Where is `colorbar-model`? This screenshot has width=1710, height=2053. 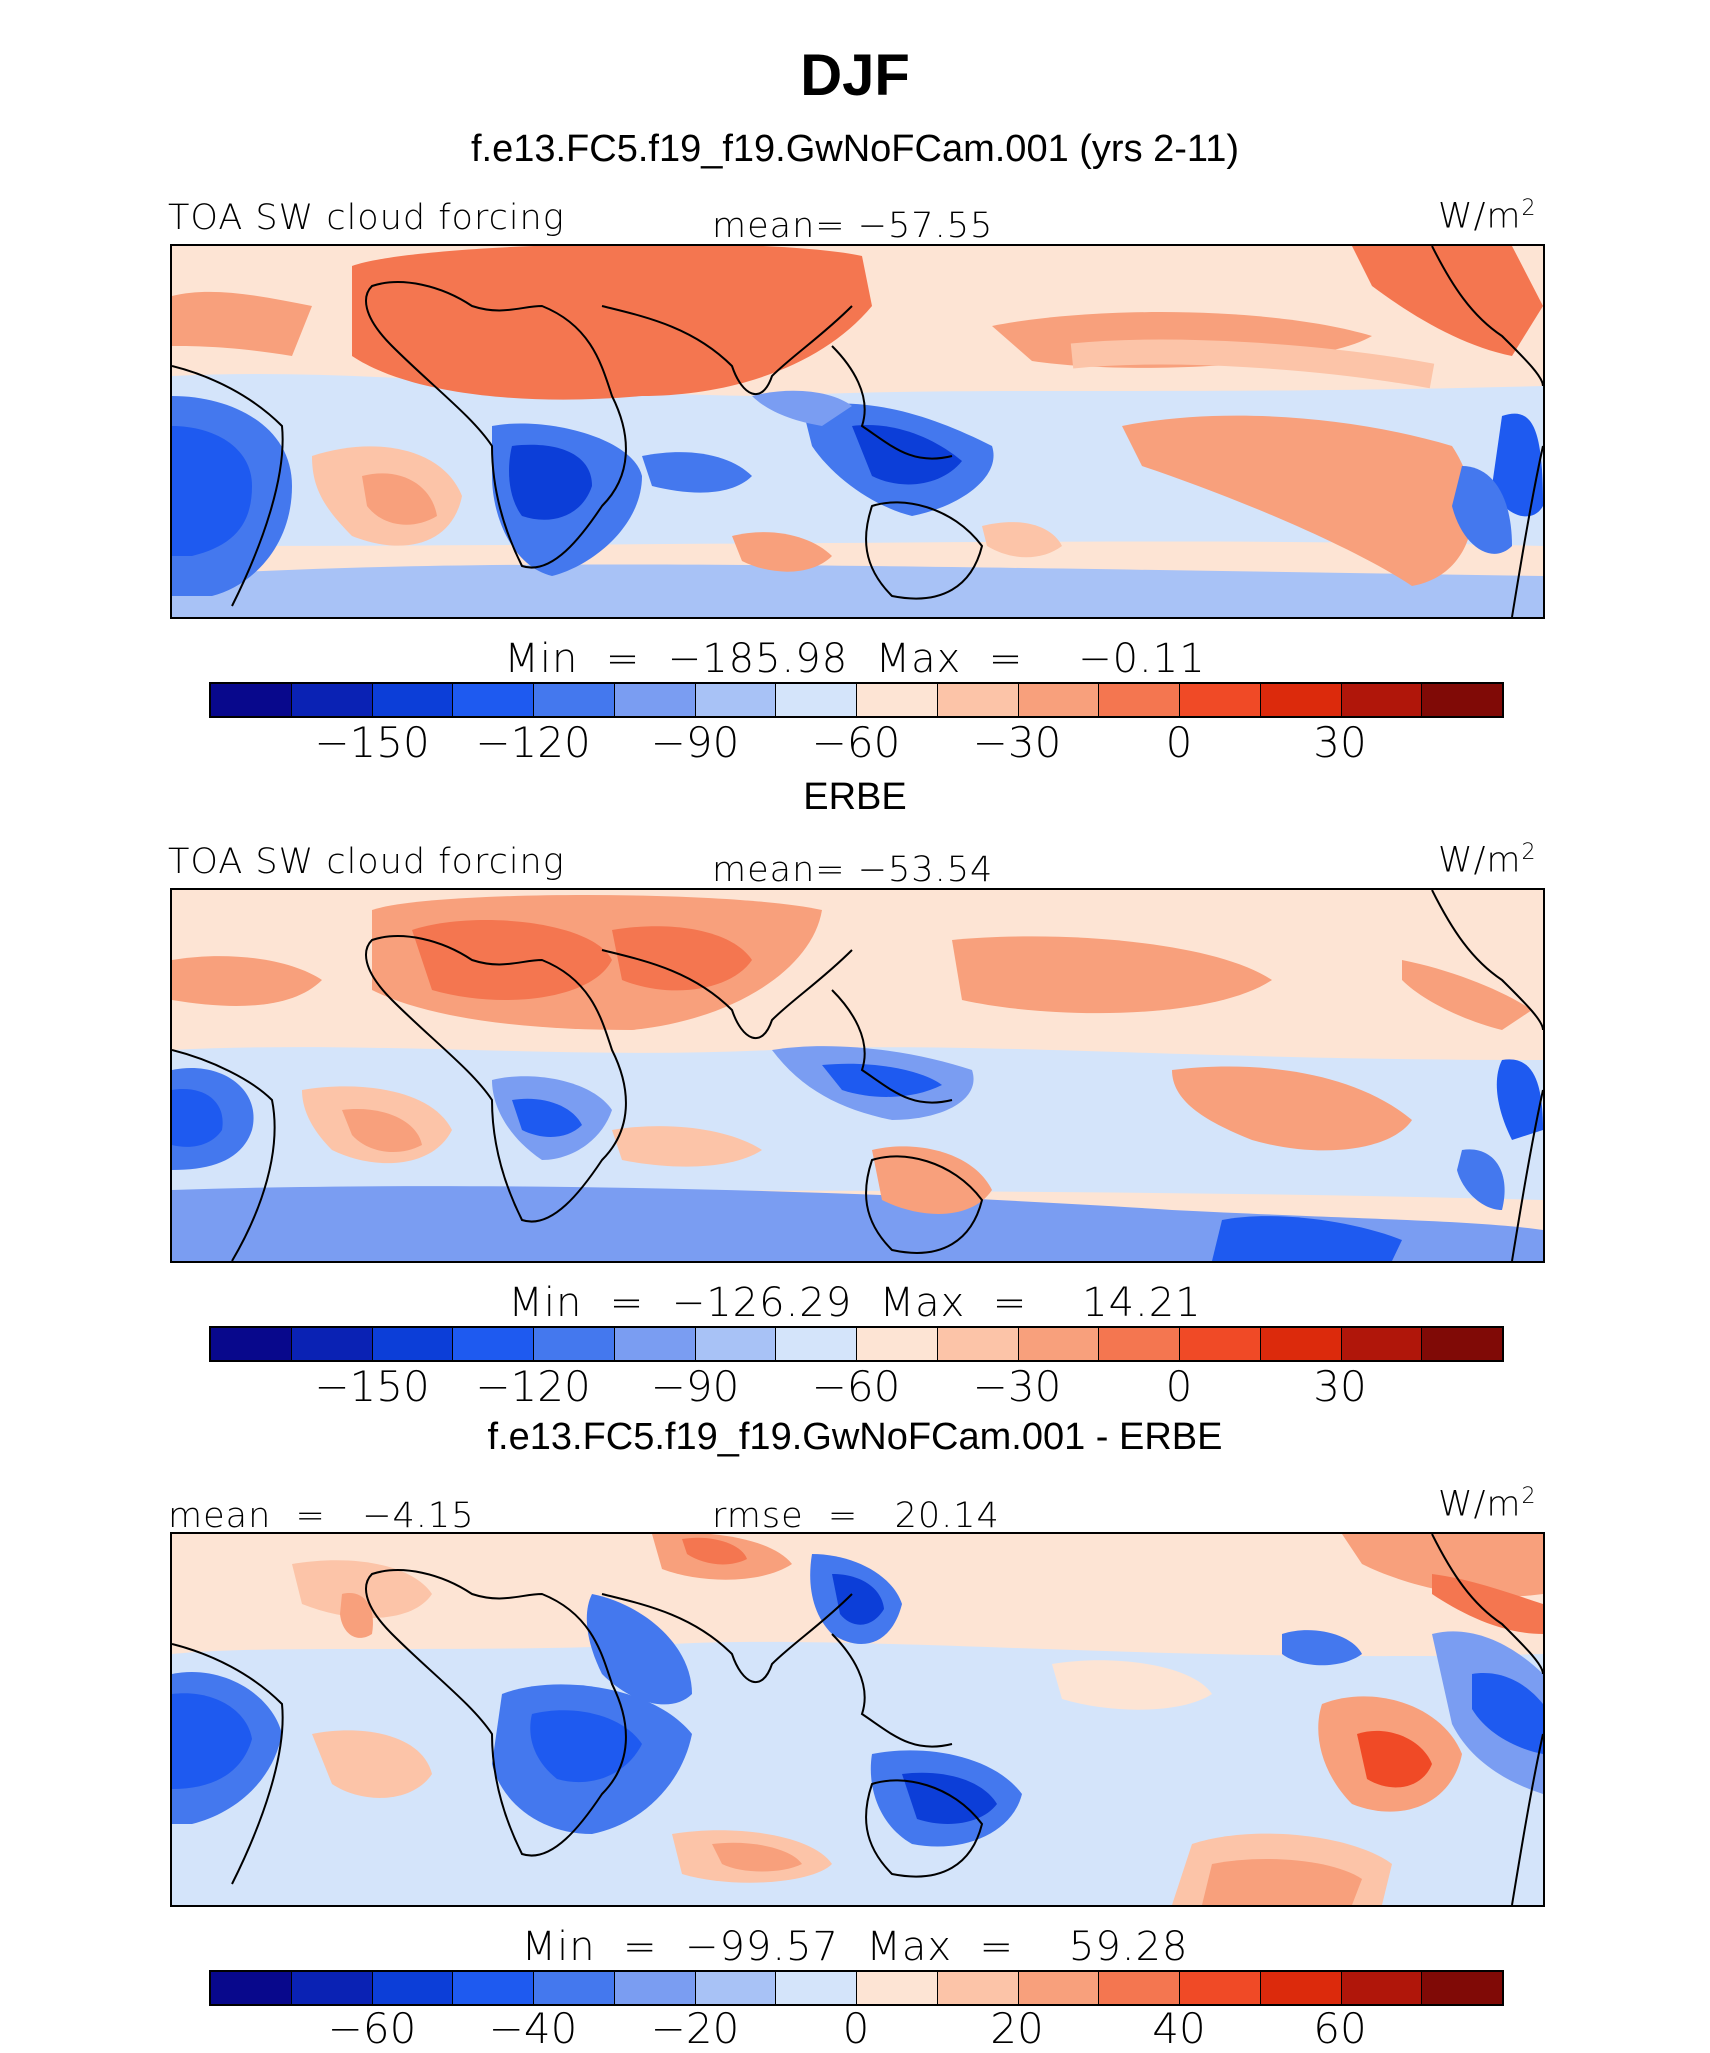 colorbar-model is located at coordinates (856, 700).